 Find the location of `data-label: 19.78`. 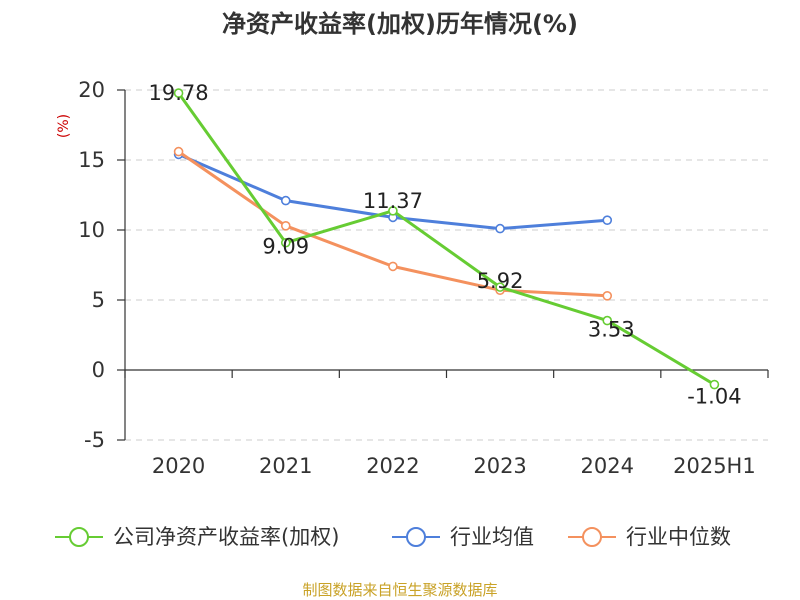

data-label: 19.78 is located at coordinates (179, 93).